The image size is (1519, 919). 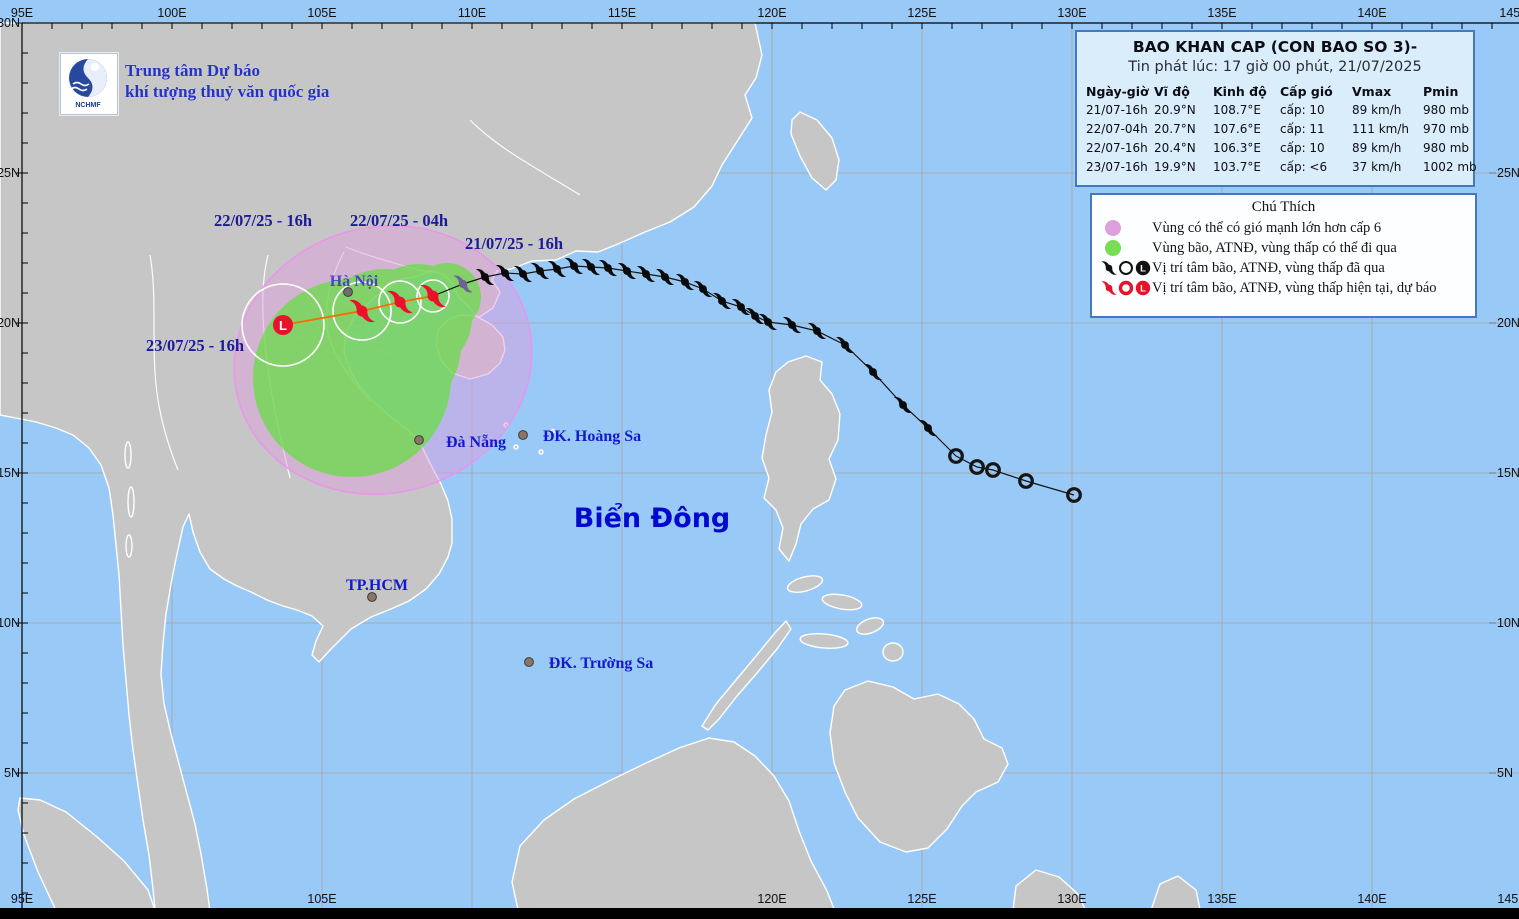 I want to click on past-markers-icon: L, so click(x=1126, y=268).